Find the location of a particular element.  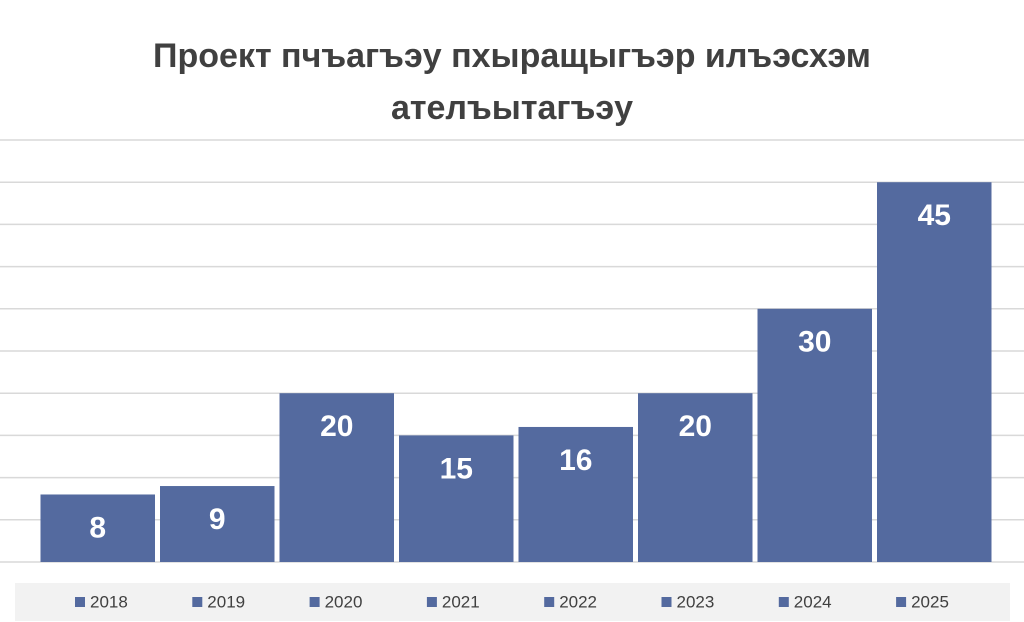

legend-label: 2020 is located at coordinates (344, 601).